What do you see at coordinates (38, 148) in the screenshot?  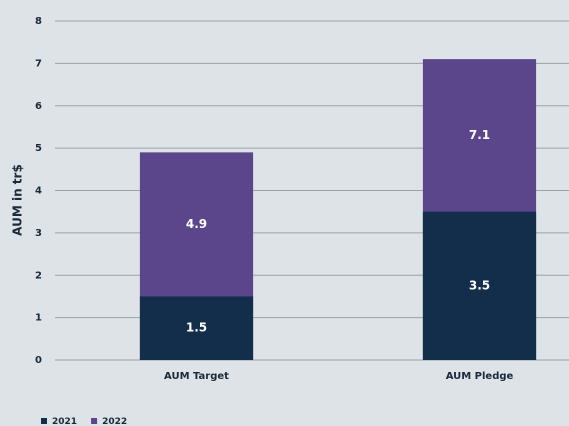 I see `y-tick-label: 5` at bounding box center [38, 148].